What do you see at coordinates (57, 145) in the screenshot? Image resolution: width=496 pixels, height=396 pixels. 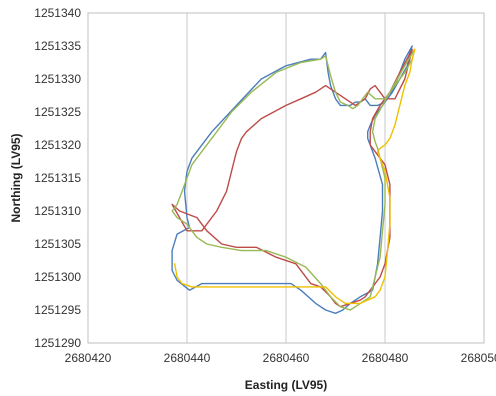 I see `y-tick-label: 1251320` at bounding box center [57, 145].